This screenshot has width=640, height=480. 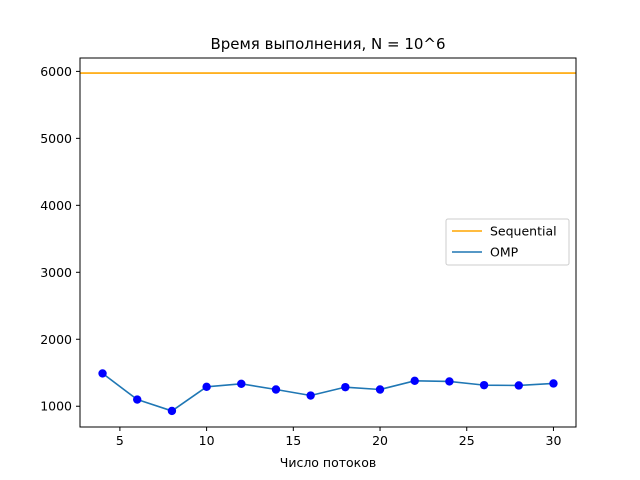 What do you see at coordinates (507, 242) in the screenshot?
I see `legend: Sequential OMP` at bounding box center [507, 242].